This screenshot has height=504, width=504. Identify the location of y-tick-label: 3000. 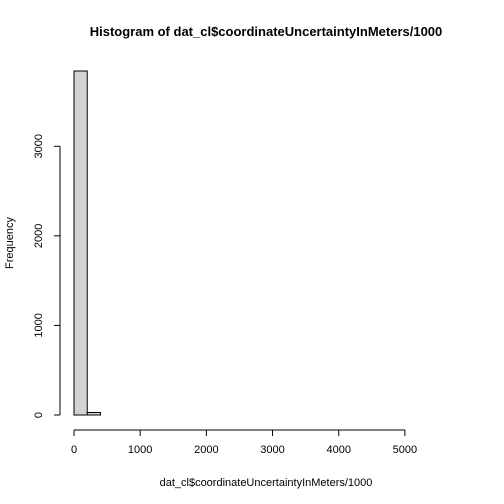
(39, 146).